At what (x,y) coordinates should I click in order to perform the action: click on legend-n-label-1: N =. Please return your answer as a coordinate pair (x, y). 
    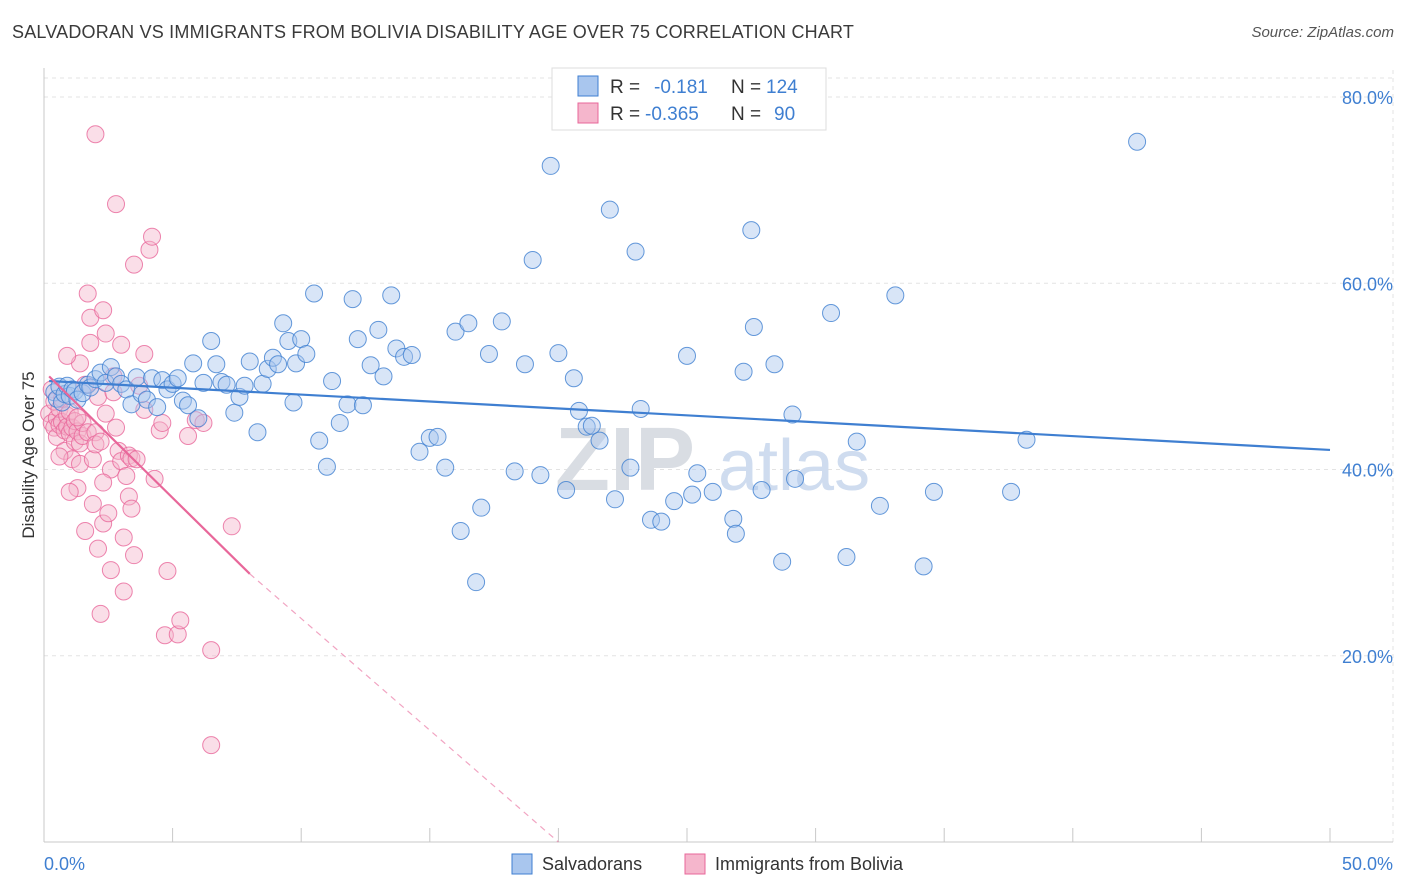
    Looking at the image, I should click on (746, 87).